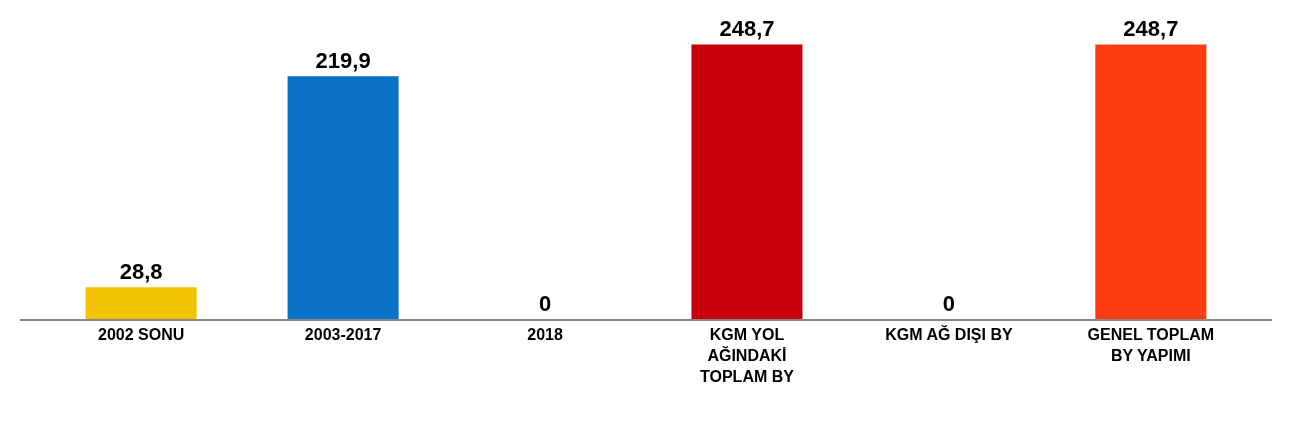  I want to click on x-tick-label: KGM YOL AĞINDAKİ TOPLAM BY, so click(747, 355).